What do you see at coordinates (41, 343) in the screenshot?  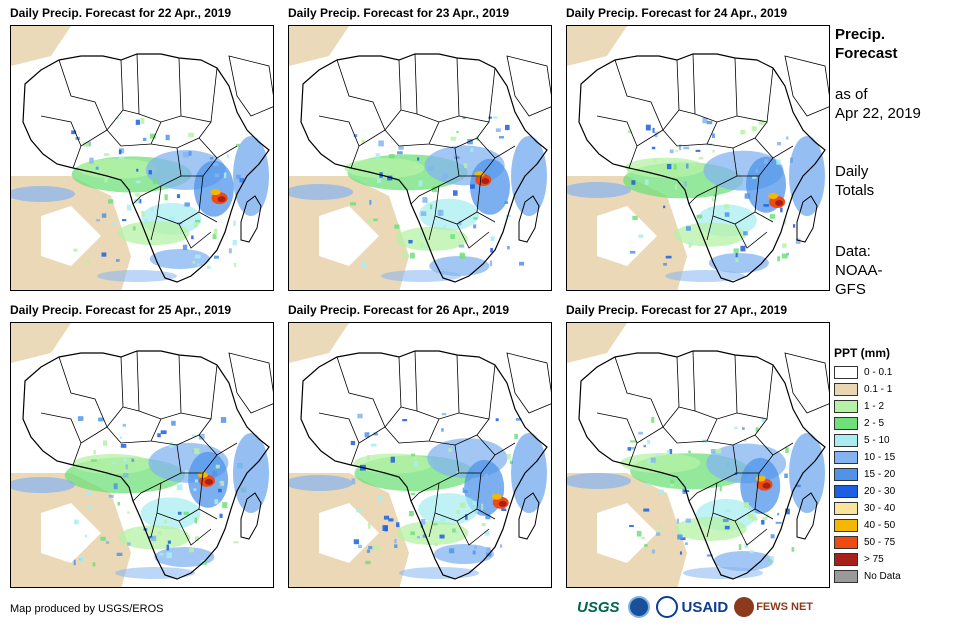 I see `north-atlantic-light-rain-area` at bounding box center [41, 343].